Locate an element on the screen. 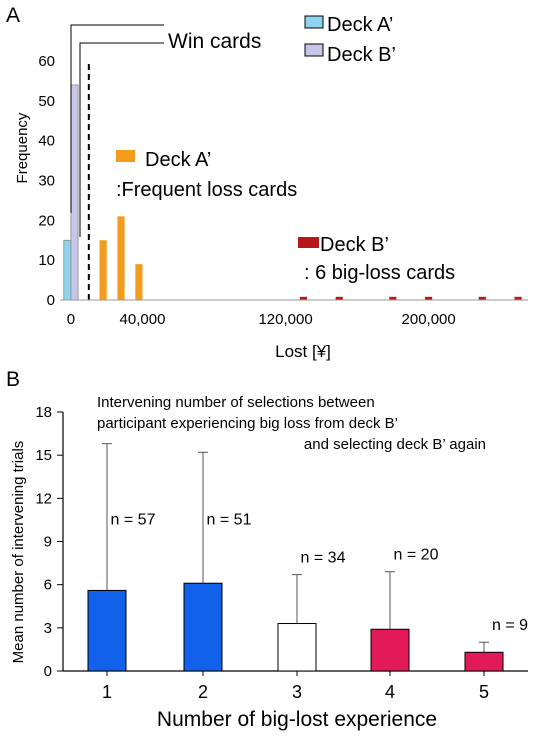  panel-b-xlabel: Number of big-lost experience is located at coordinates (297, 719).